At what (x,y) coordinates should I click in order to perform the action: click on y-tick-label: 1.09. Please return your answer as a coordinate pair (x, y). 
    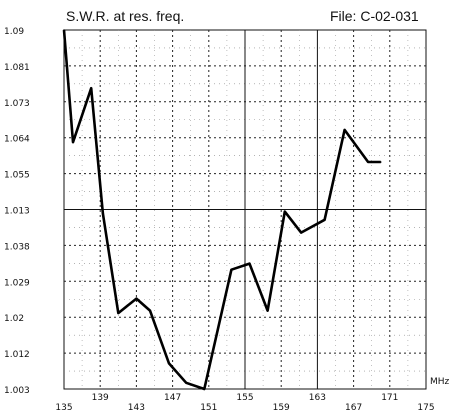
    Looking at the image, I should click on (14, 32).